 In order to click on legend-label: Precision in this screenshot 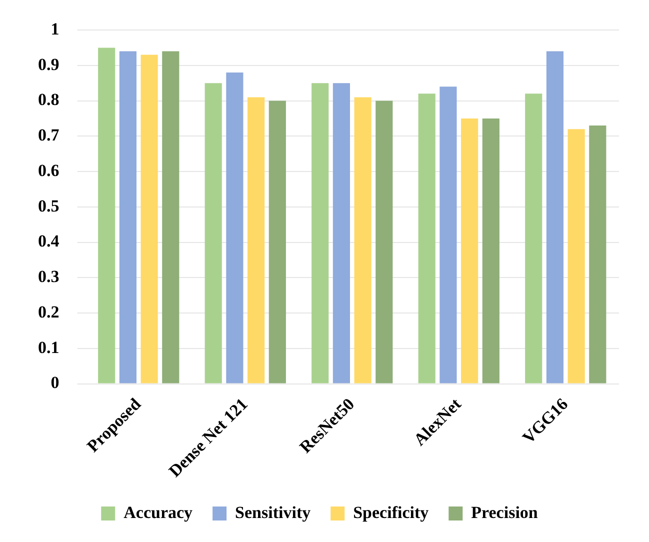, I will do `click(504, 512)`.